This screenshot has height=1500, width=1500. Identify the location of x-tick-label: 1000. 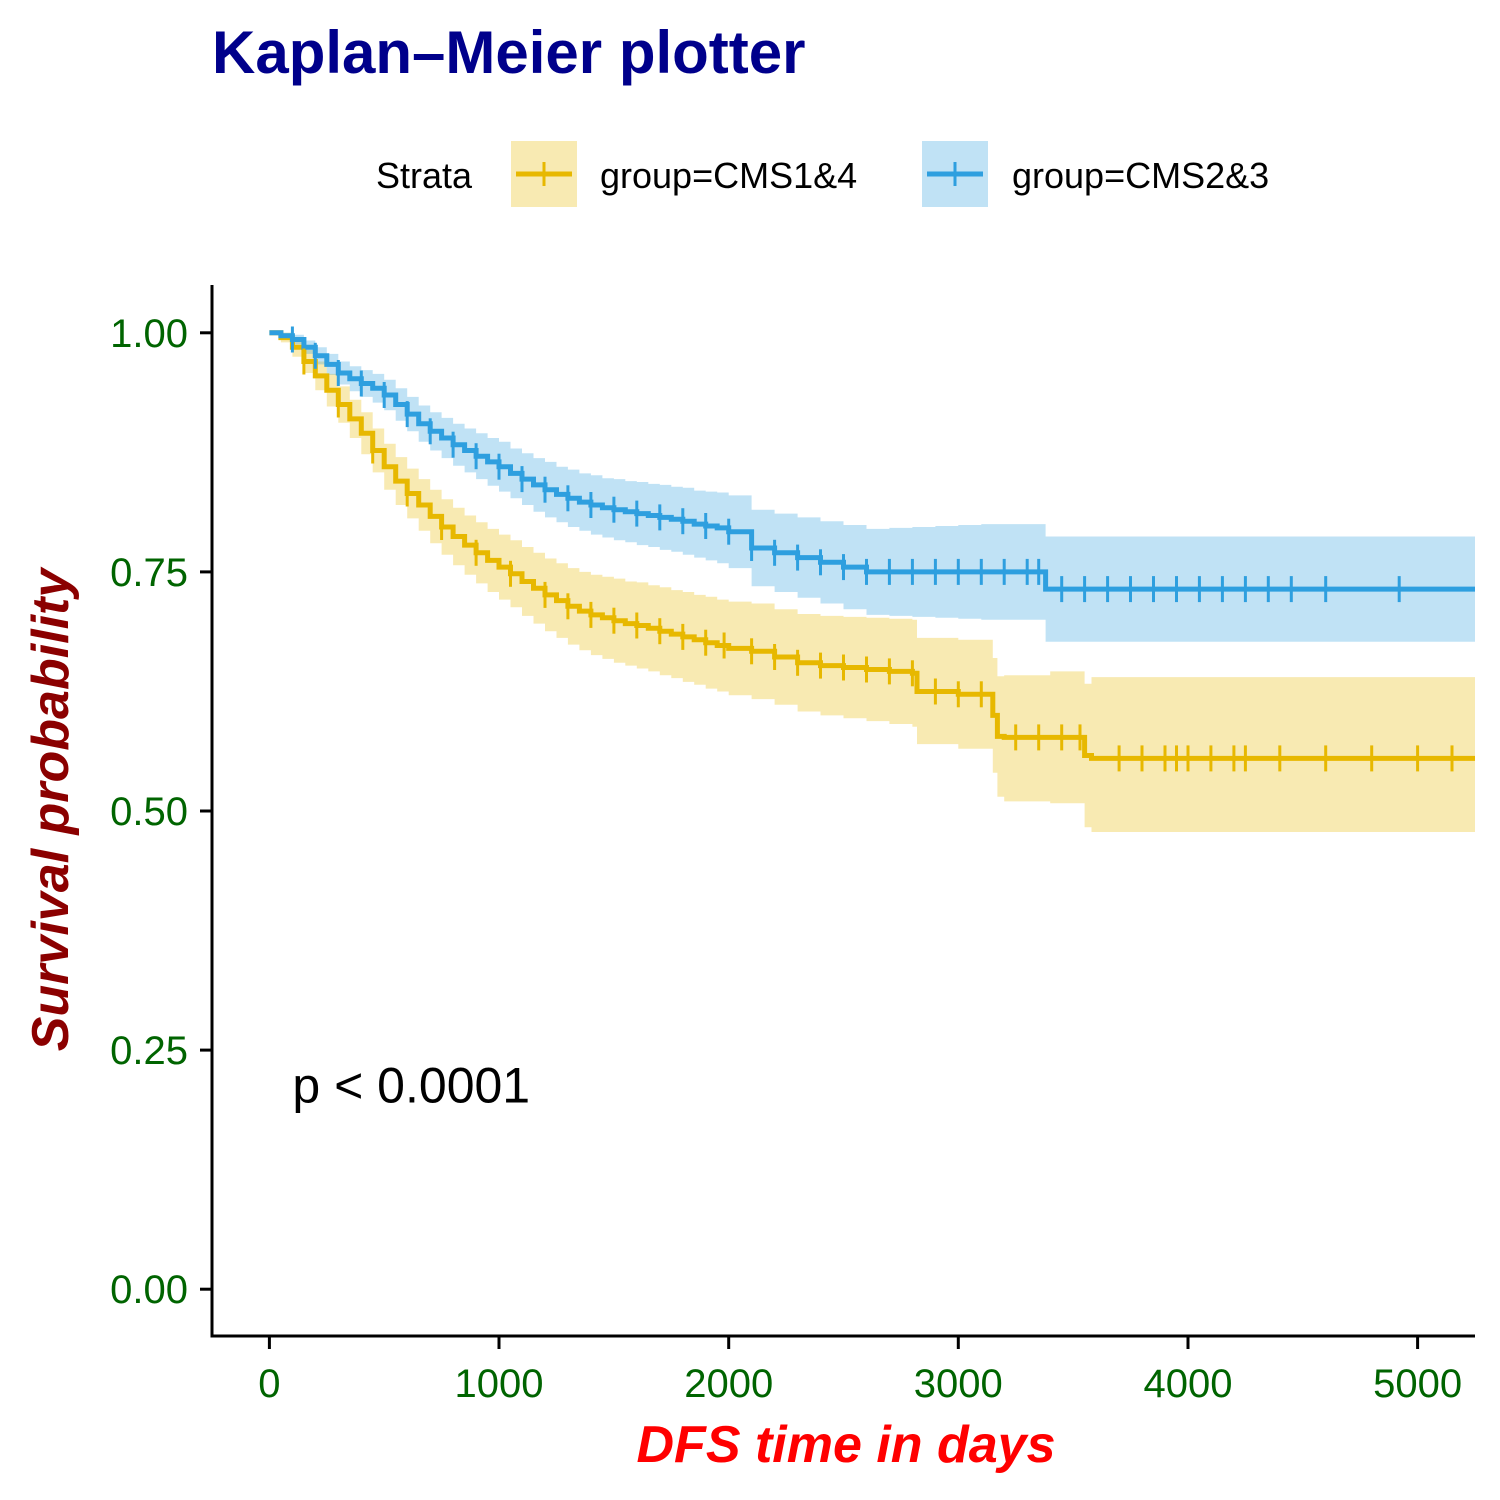
(499, 1384).